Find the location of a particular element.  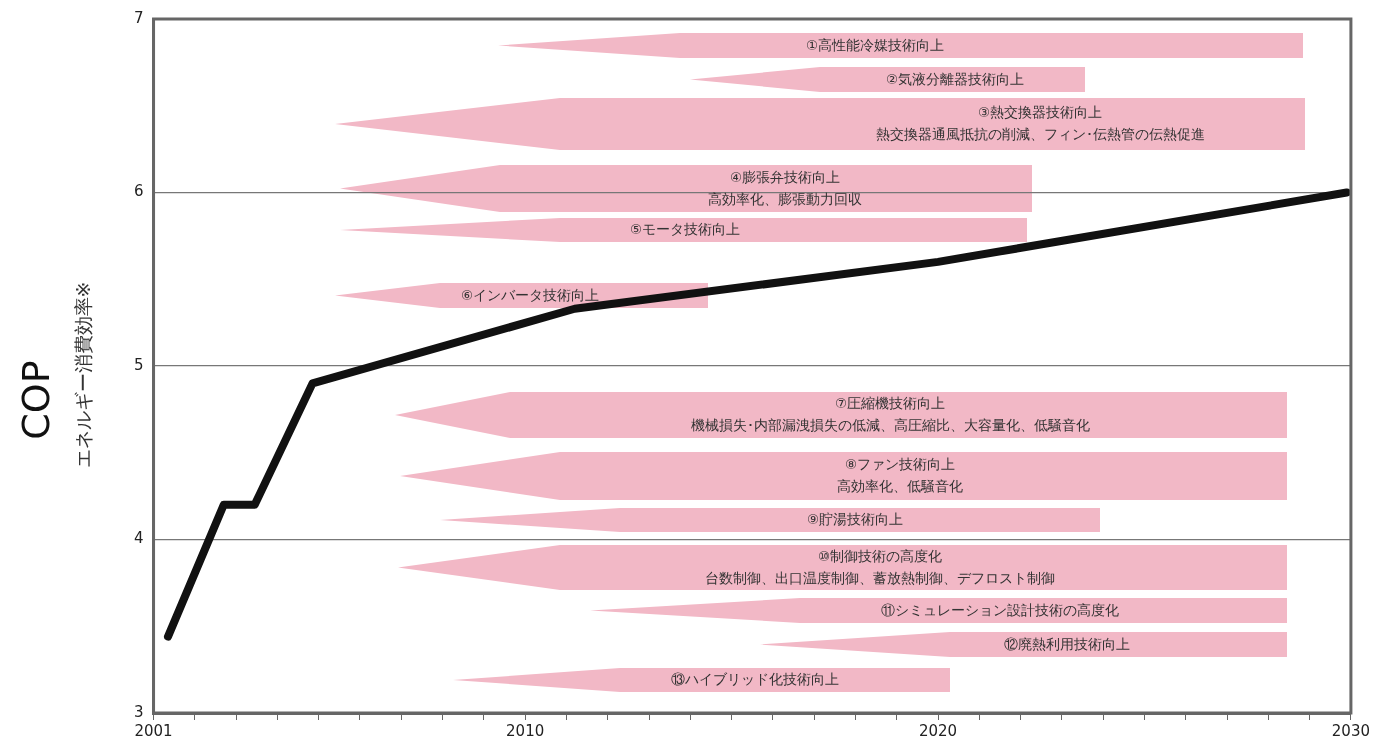

annotation: ⑤モータ技術向上 is located at coordinates (685, 230).